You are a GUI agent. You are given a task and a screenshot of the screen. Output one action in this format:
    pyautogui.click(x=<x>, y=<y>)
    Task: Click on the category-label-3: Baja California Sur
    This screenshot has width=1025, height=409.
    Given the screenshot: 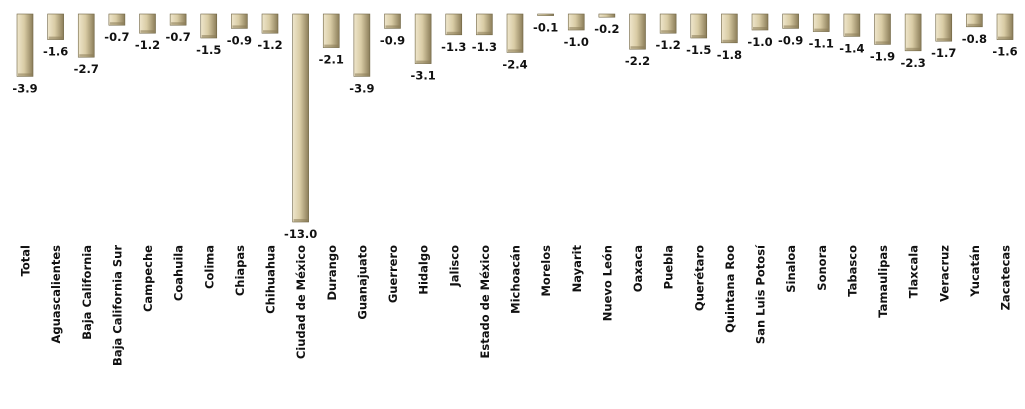 What is the action you would take?
    pyautogui.click(x=117, y=305)
    